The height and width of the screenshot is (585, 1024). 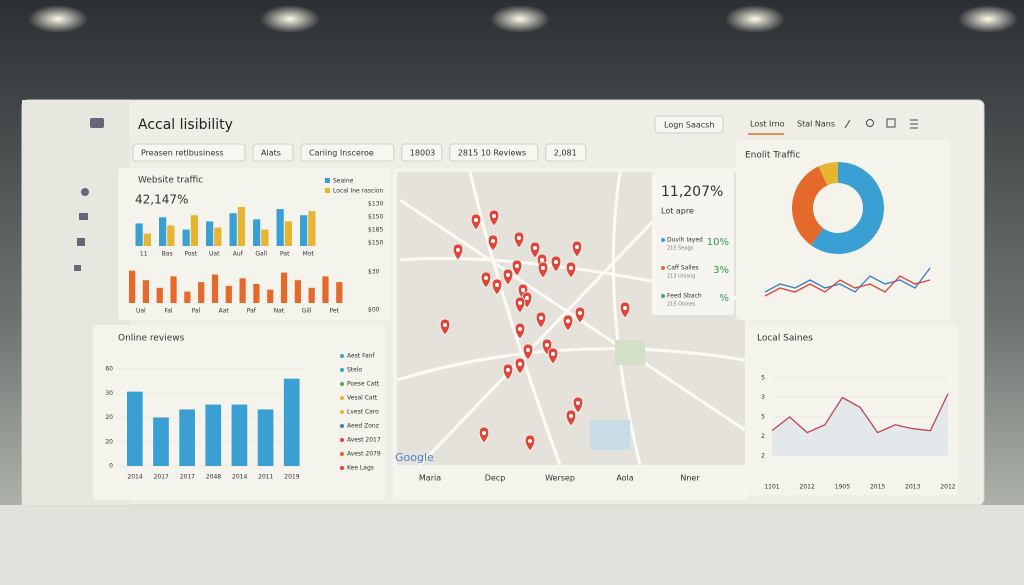 I want to click on stat-value: 10%, so click(x=718, y=242).